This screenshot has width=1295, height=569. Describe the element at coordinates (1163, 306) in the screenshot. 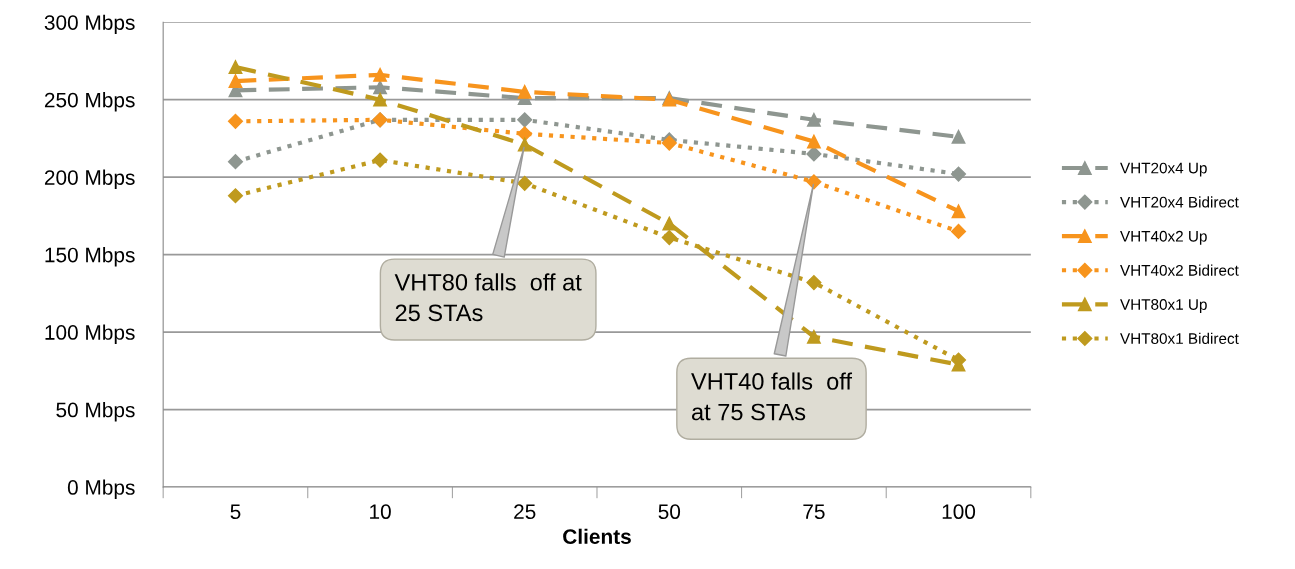

I see `legend-label: VHT80x1 Up` at that location.